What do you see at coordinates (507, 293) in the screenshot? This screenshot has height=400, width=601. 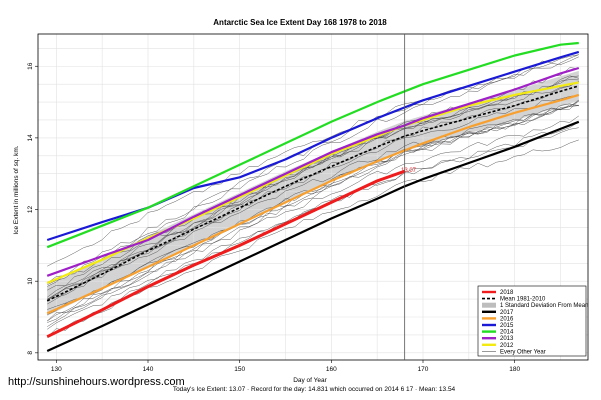 I see `legend-label: 2018` at bounding box center [507, 293].